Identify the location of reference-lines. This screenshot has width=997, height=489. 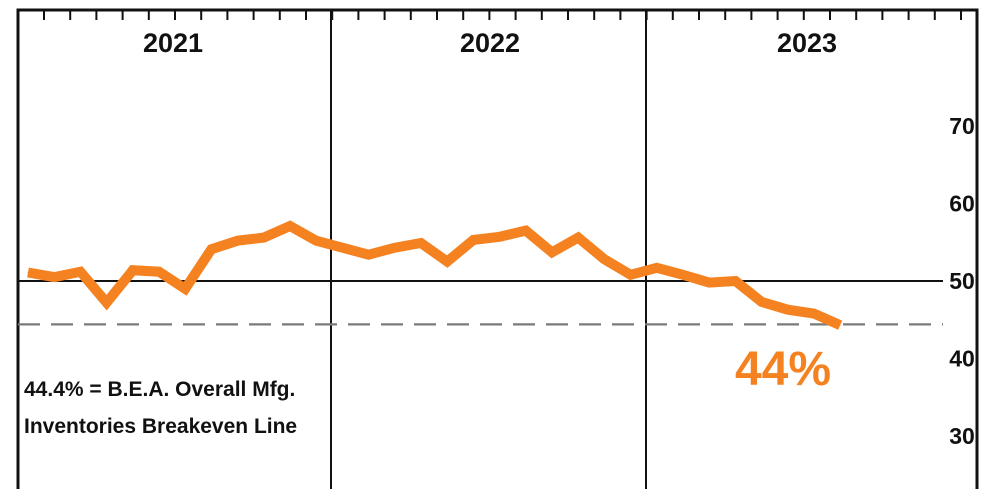
(480, 303).